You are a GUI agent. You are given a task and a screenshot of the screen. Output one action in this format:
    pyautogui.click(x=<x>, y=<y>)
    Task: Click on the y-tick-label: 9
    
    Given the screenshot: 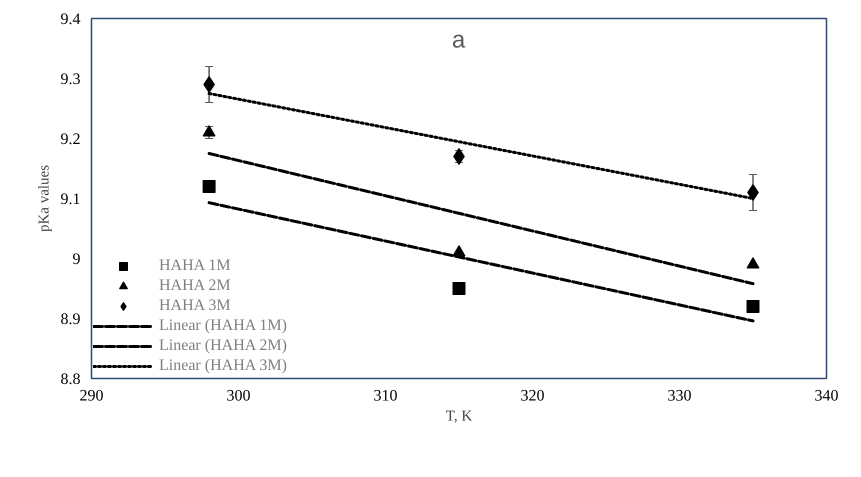 What is the action you would take?
    pyautogui.click(x=76, y=259)
    